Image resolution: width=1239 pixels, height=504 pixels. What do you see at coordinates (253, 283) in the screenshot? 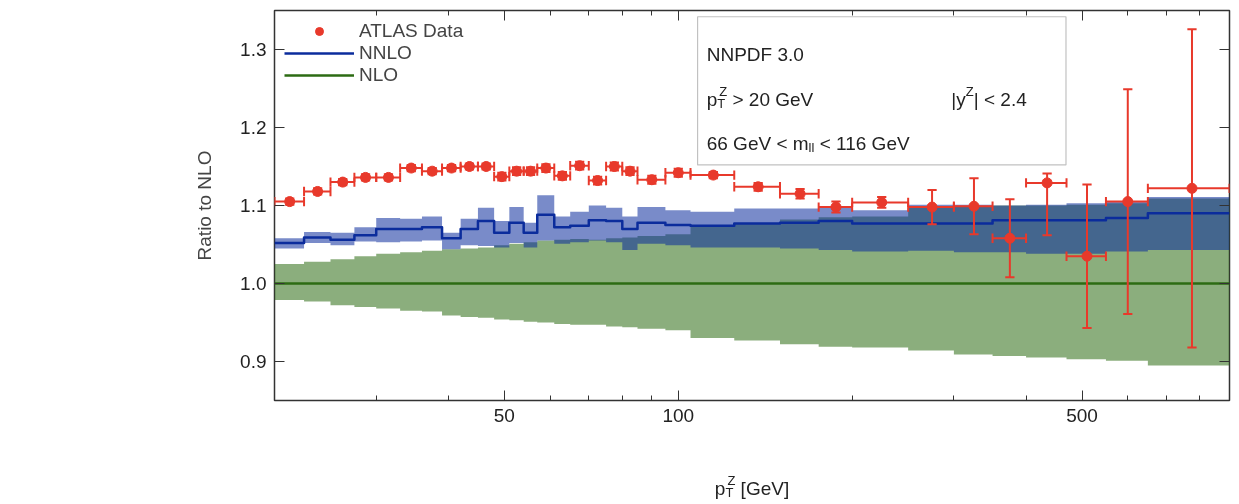
I see `y-tick-label: 1.0` at bounding box center [253, 283].